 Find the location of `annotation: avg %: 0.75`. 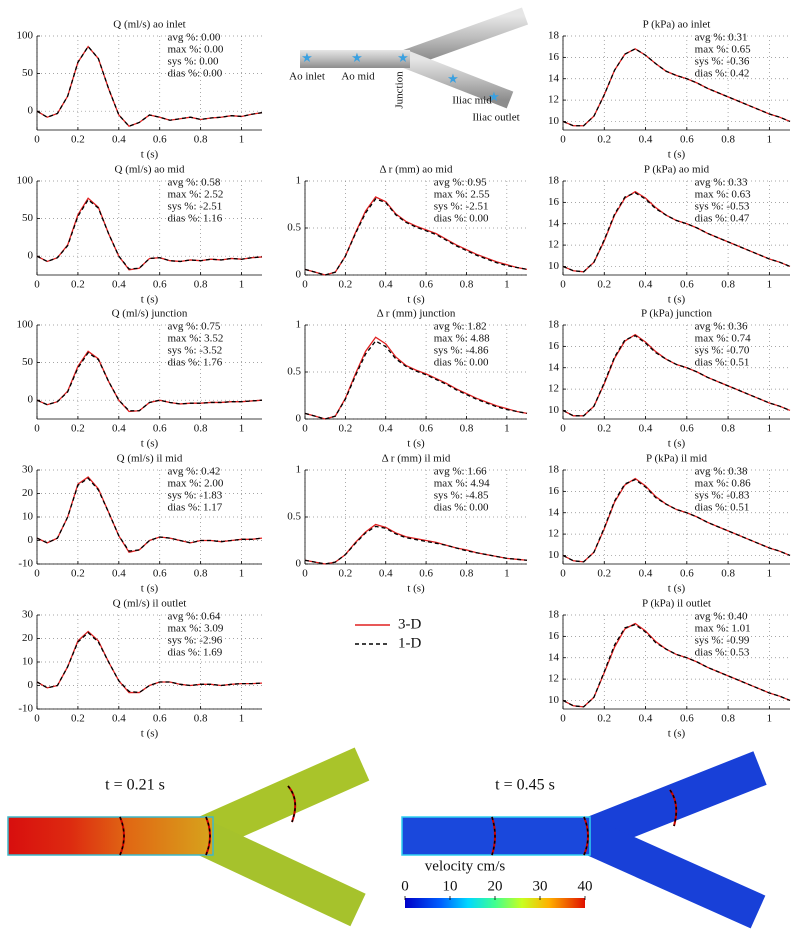

annotation: avg %: 0.75 is located at coordinates (194, 327).